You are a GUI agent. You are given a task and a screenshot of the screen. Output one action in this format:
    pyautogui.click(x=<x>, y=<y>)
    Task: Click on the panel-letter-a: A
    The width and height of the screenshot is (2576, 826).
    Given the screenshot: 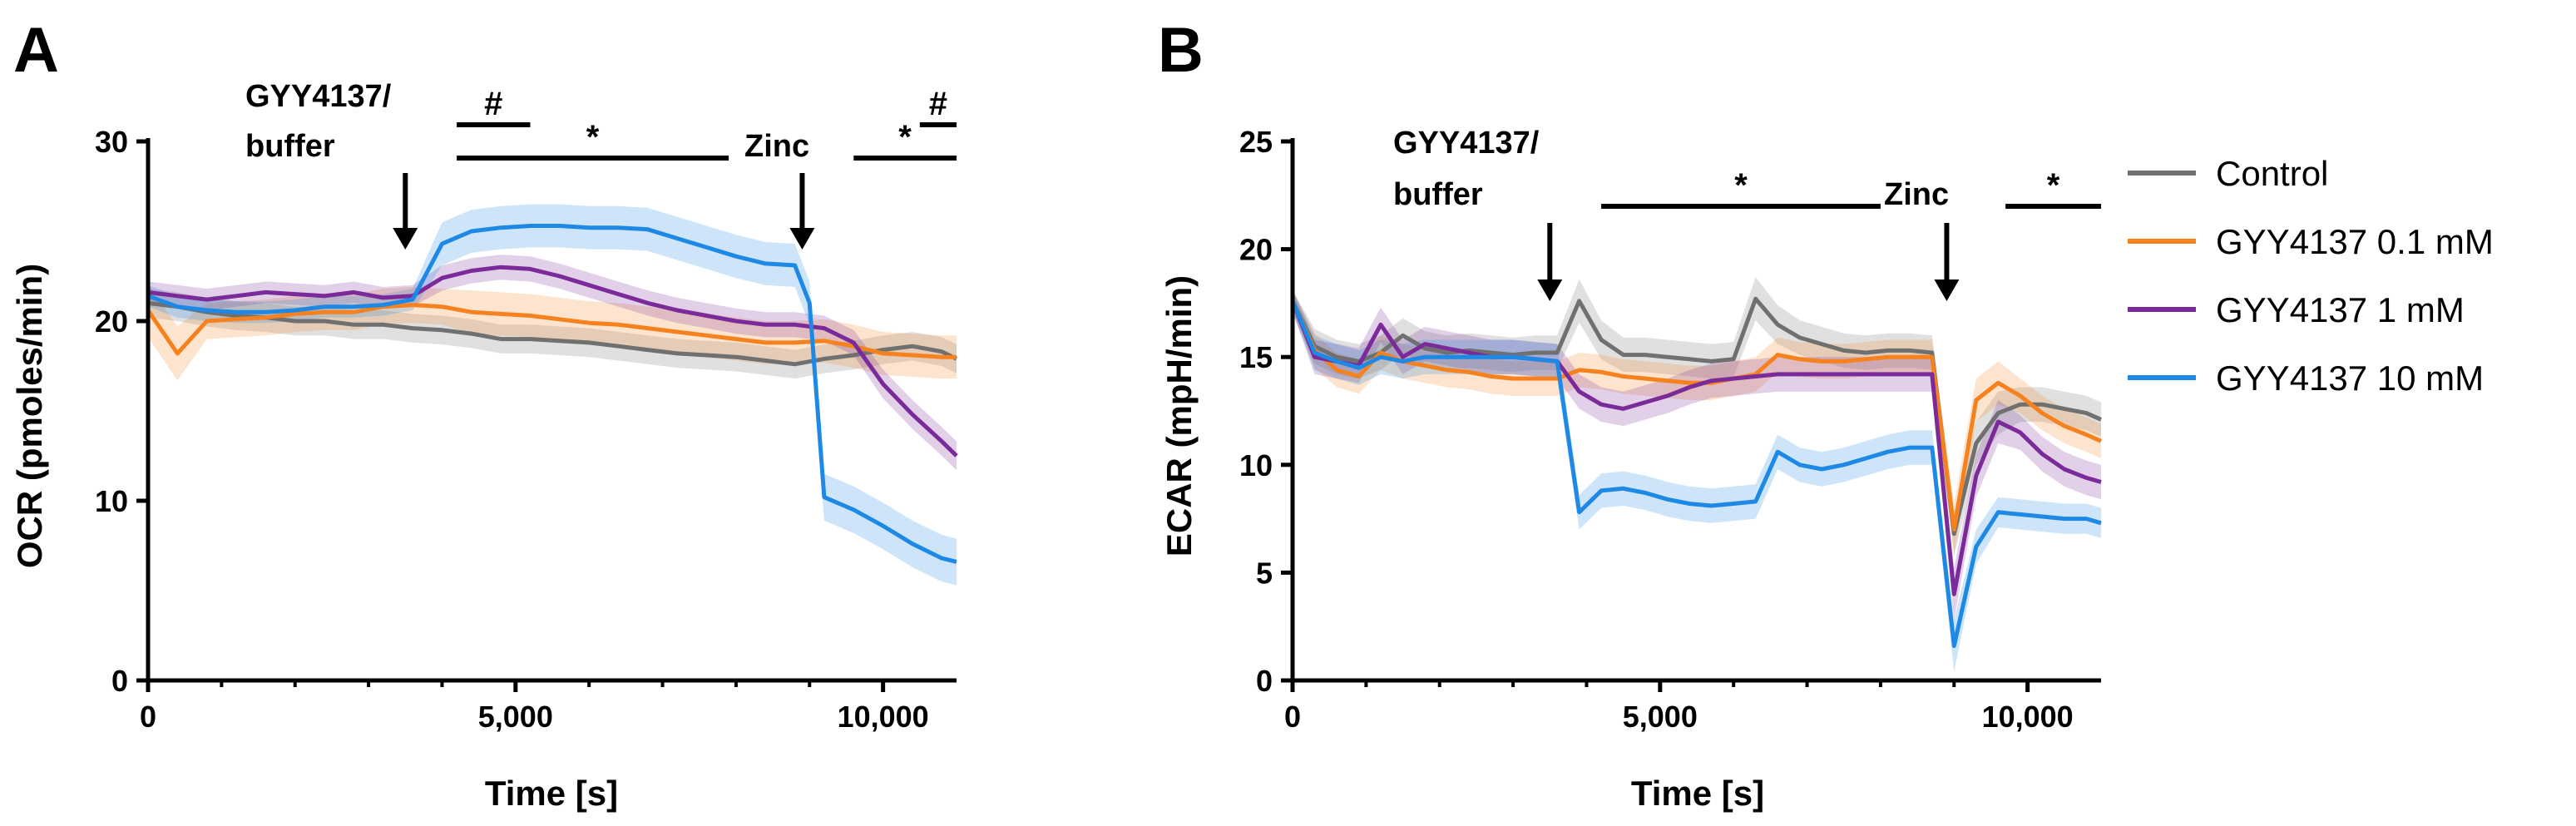 What is the action you would take?
    pyautogui.click(x=36, y=50)
    